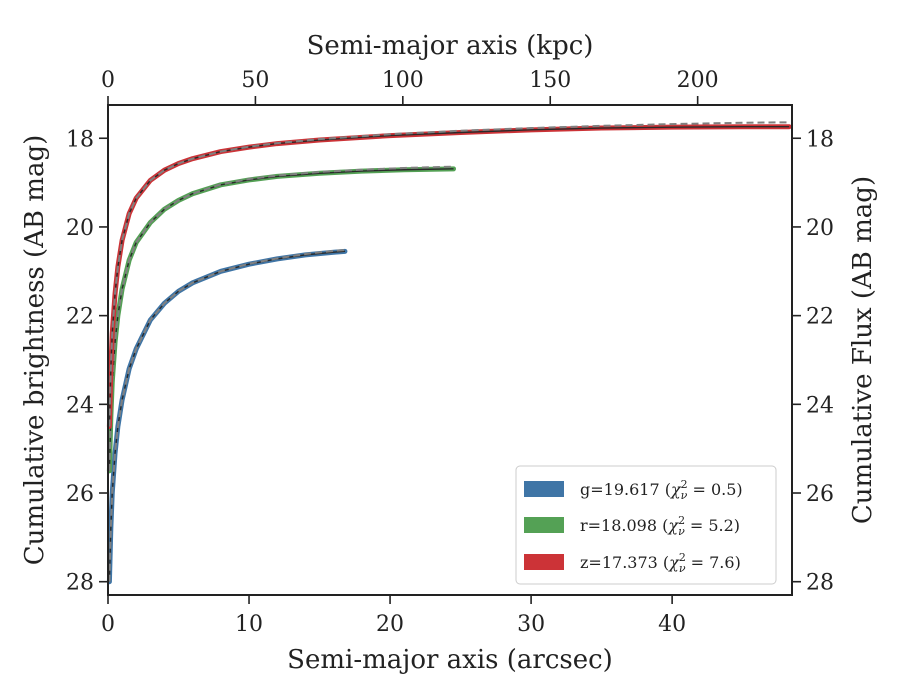 The image size is (900, 700). What do you see at coordinates (820, 317) in the screenshot?
I see `right-y-tick-label: 22` at bounding box center [820, 317].